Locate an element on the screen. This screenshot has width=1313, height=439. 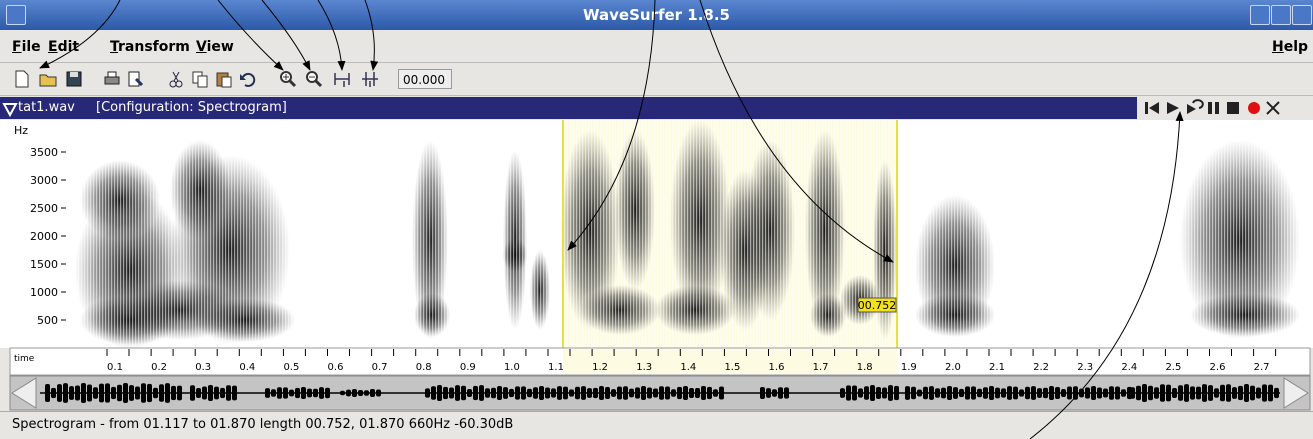
frequency-label: 500 is located at coordinates (47, 320).